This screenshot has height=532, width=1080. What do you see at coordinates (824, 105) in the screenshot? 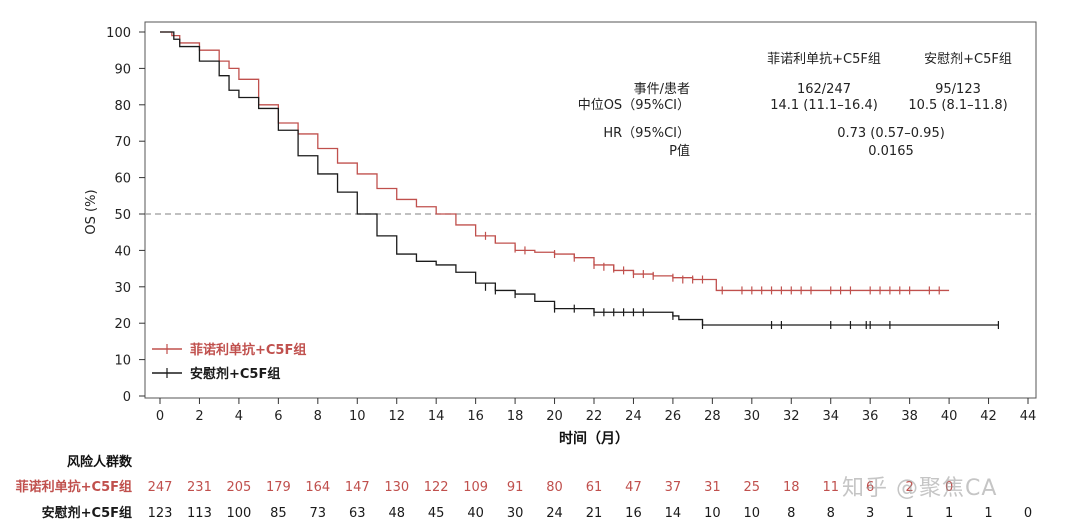
I see `stats-value-treatment: 14.1 (11.1–16.4)` at bounding box center [824, 105].